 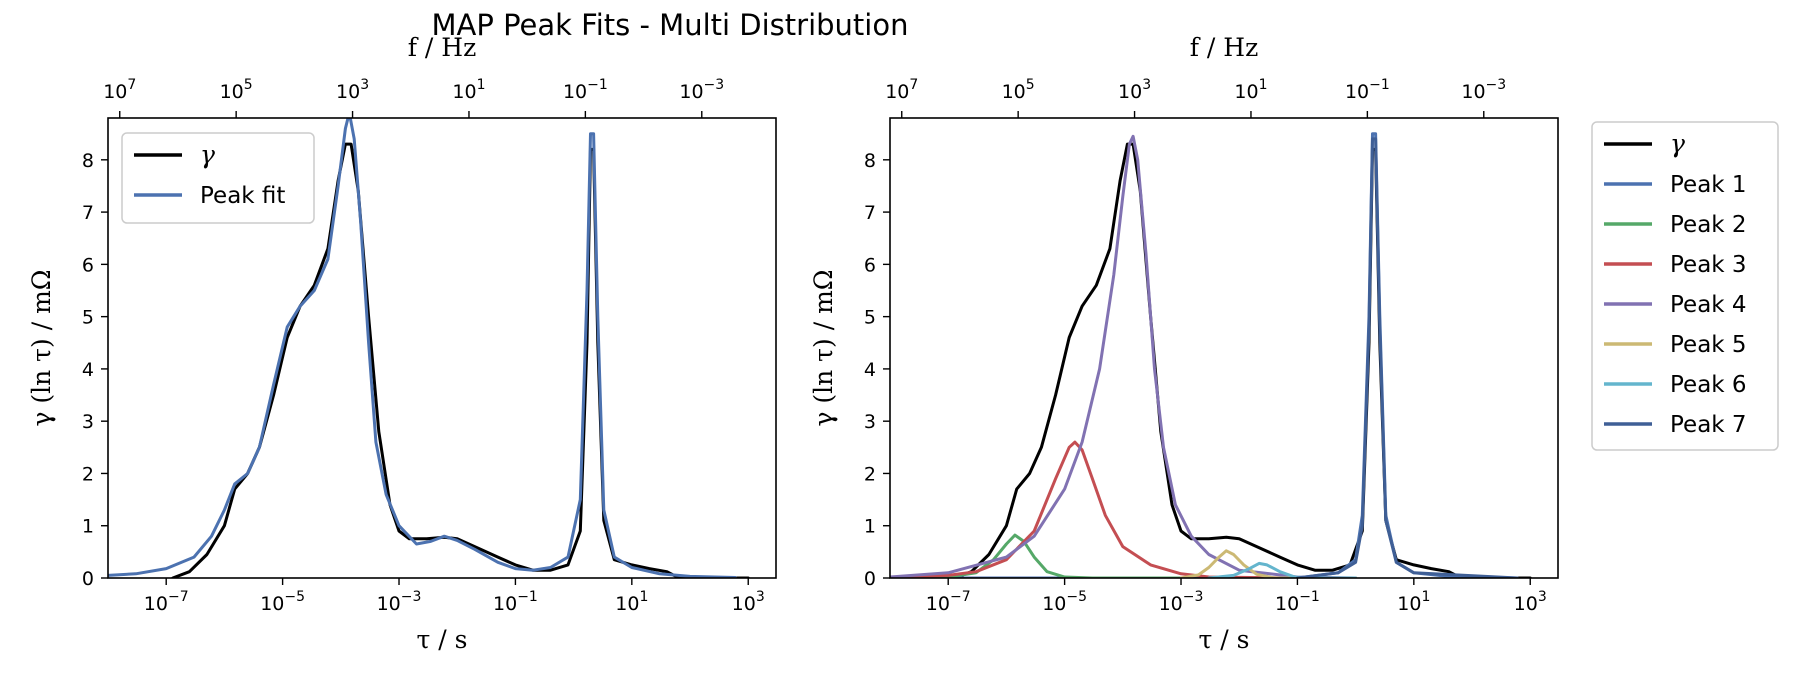 I want to click on figure-title: MAP Peak Fits - Multi Distribution, so click(x=670, y=25).